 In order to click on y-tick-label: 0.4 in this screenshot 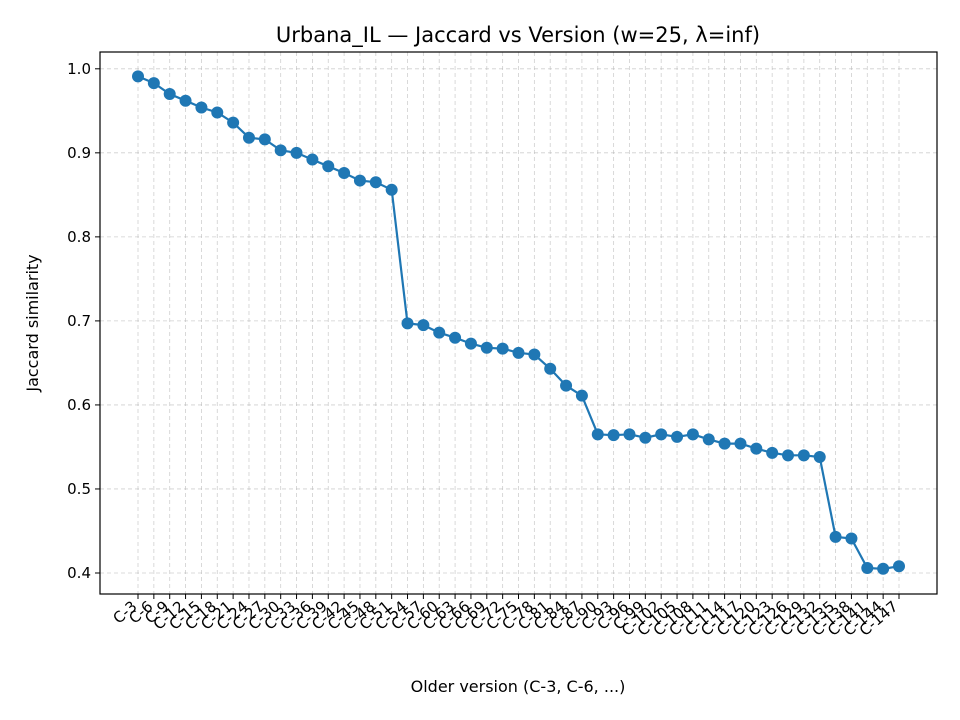, I will do `click(79, 573)`.